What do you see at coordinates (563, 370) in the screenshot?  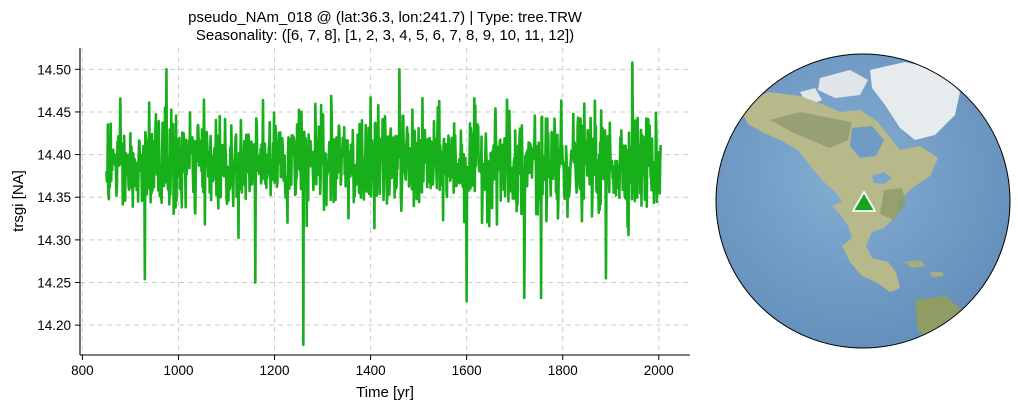 I see `x-tick-label: 1800` at bounding box center [563, 370].